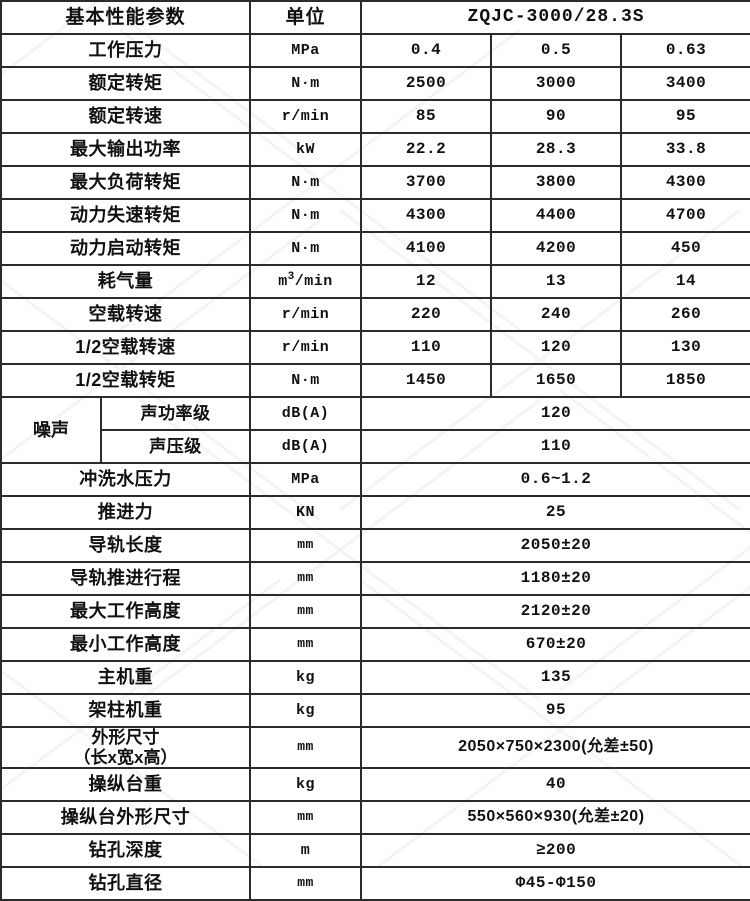 This screenshot has width=750, height=901. I want to click on param-name: 冲洗水压力, so click(126, 479).